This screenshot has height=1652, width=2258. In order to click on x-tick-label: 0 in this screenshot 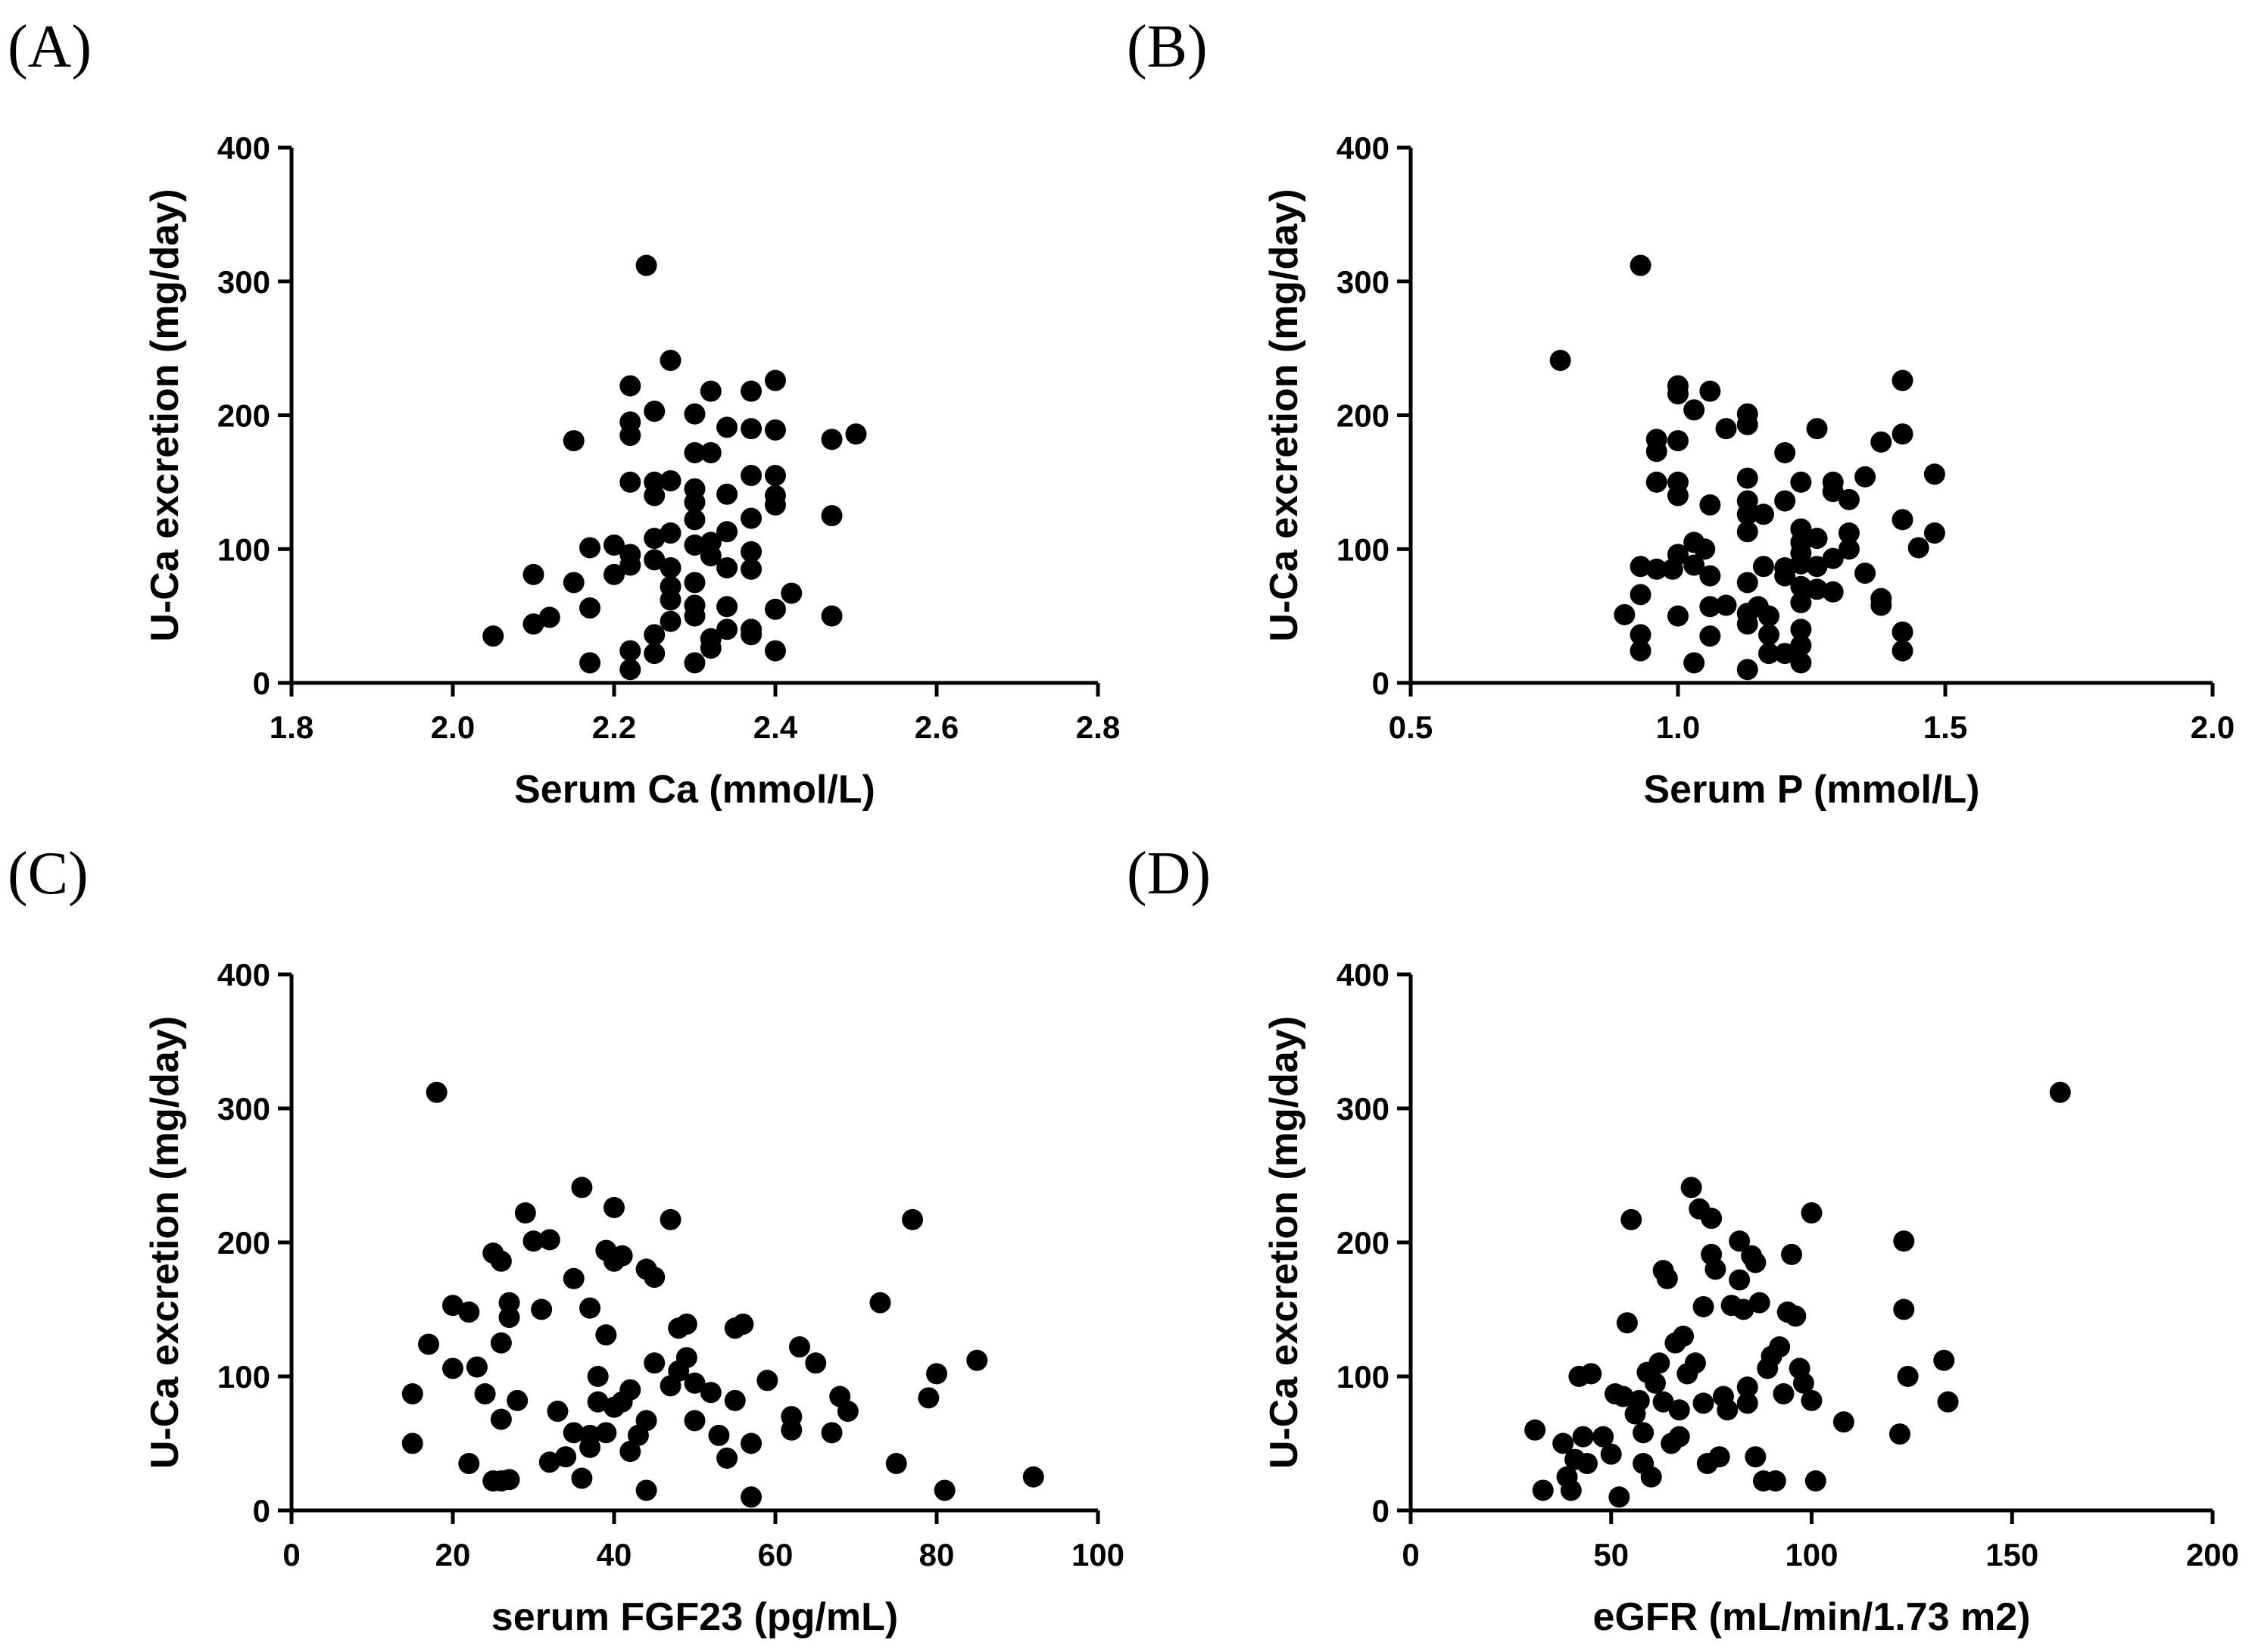, I will do `click(291, 1555)`.